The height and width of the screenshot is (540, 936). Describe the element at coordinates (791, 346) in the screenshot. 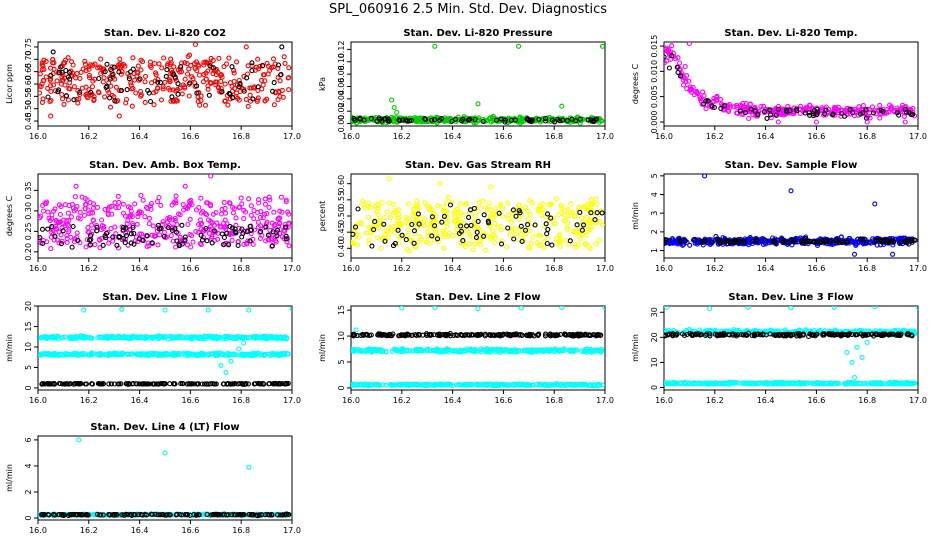

I see `data-layer` at that location.